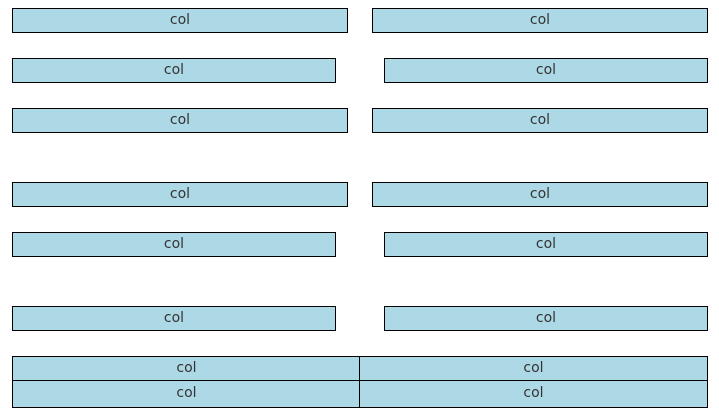  What do you see at coordinates (533, 394) in the screenshot?
I see `row-8-col-2: col` at bounding box center [533, 394].